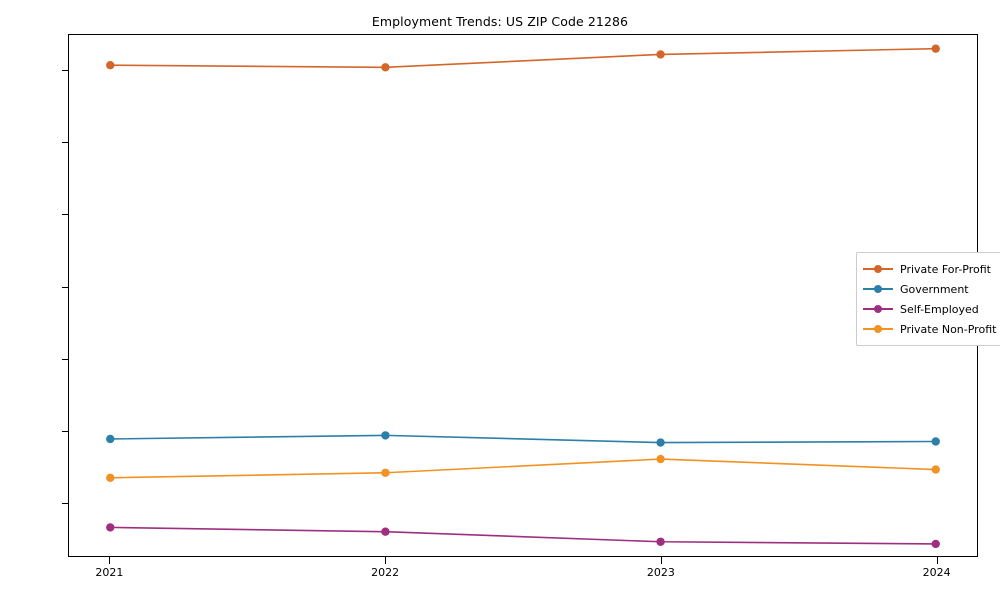 Image resolution: width=1000 pixels, height=600 pixels. I want to click on legend-item-government: Government, so click(929, 289).